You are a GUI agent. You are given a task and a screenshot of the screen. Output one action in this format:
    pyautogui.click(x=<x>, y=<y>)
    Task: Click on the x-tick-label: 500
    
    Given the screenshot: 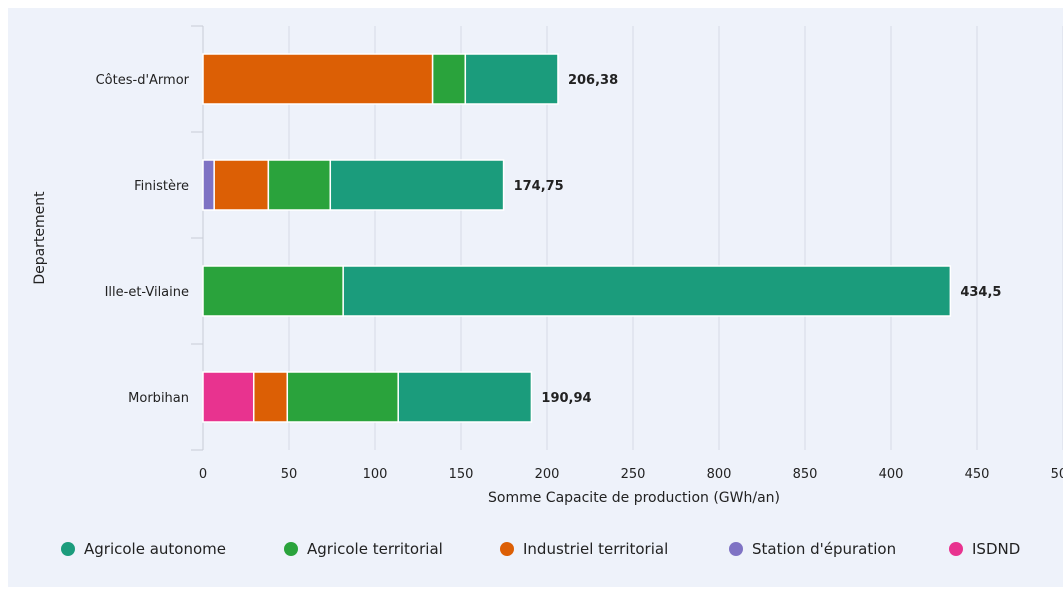 What is the action you would take?
    pyautogui.click(x=1057, y=474)
    